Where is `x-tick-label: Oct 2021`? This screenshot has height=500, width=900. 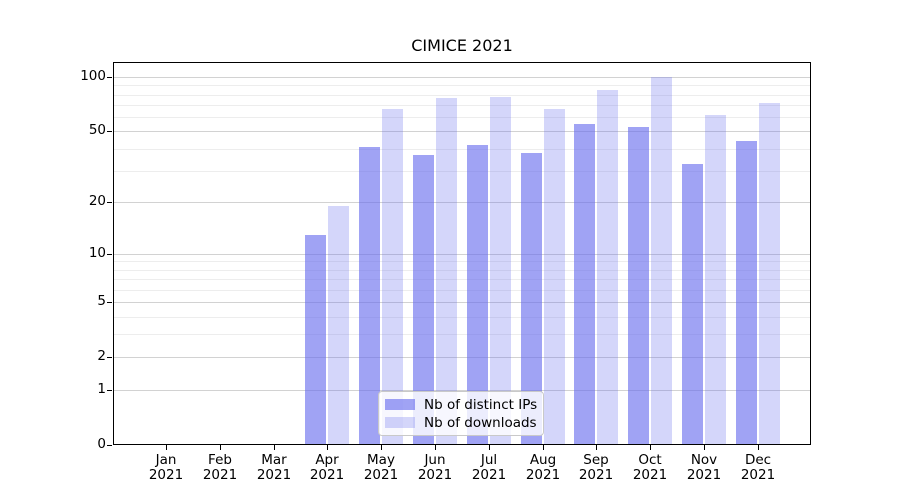 x-tick-label: Oct 2021 is located at coordinates (650, 467).